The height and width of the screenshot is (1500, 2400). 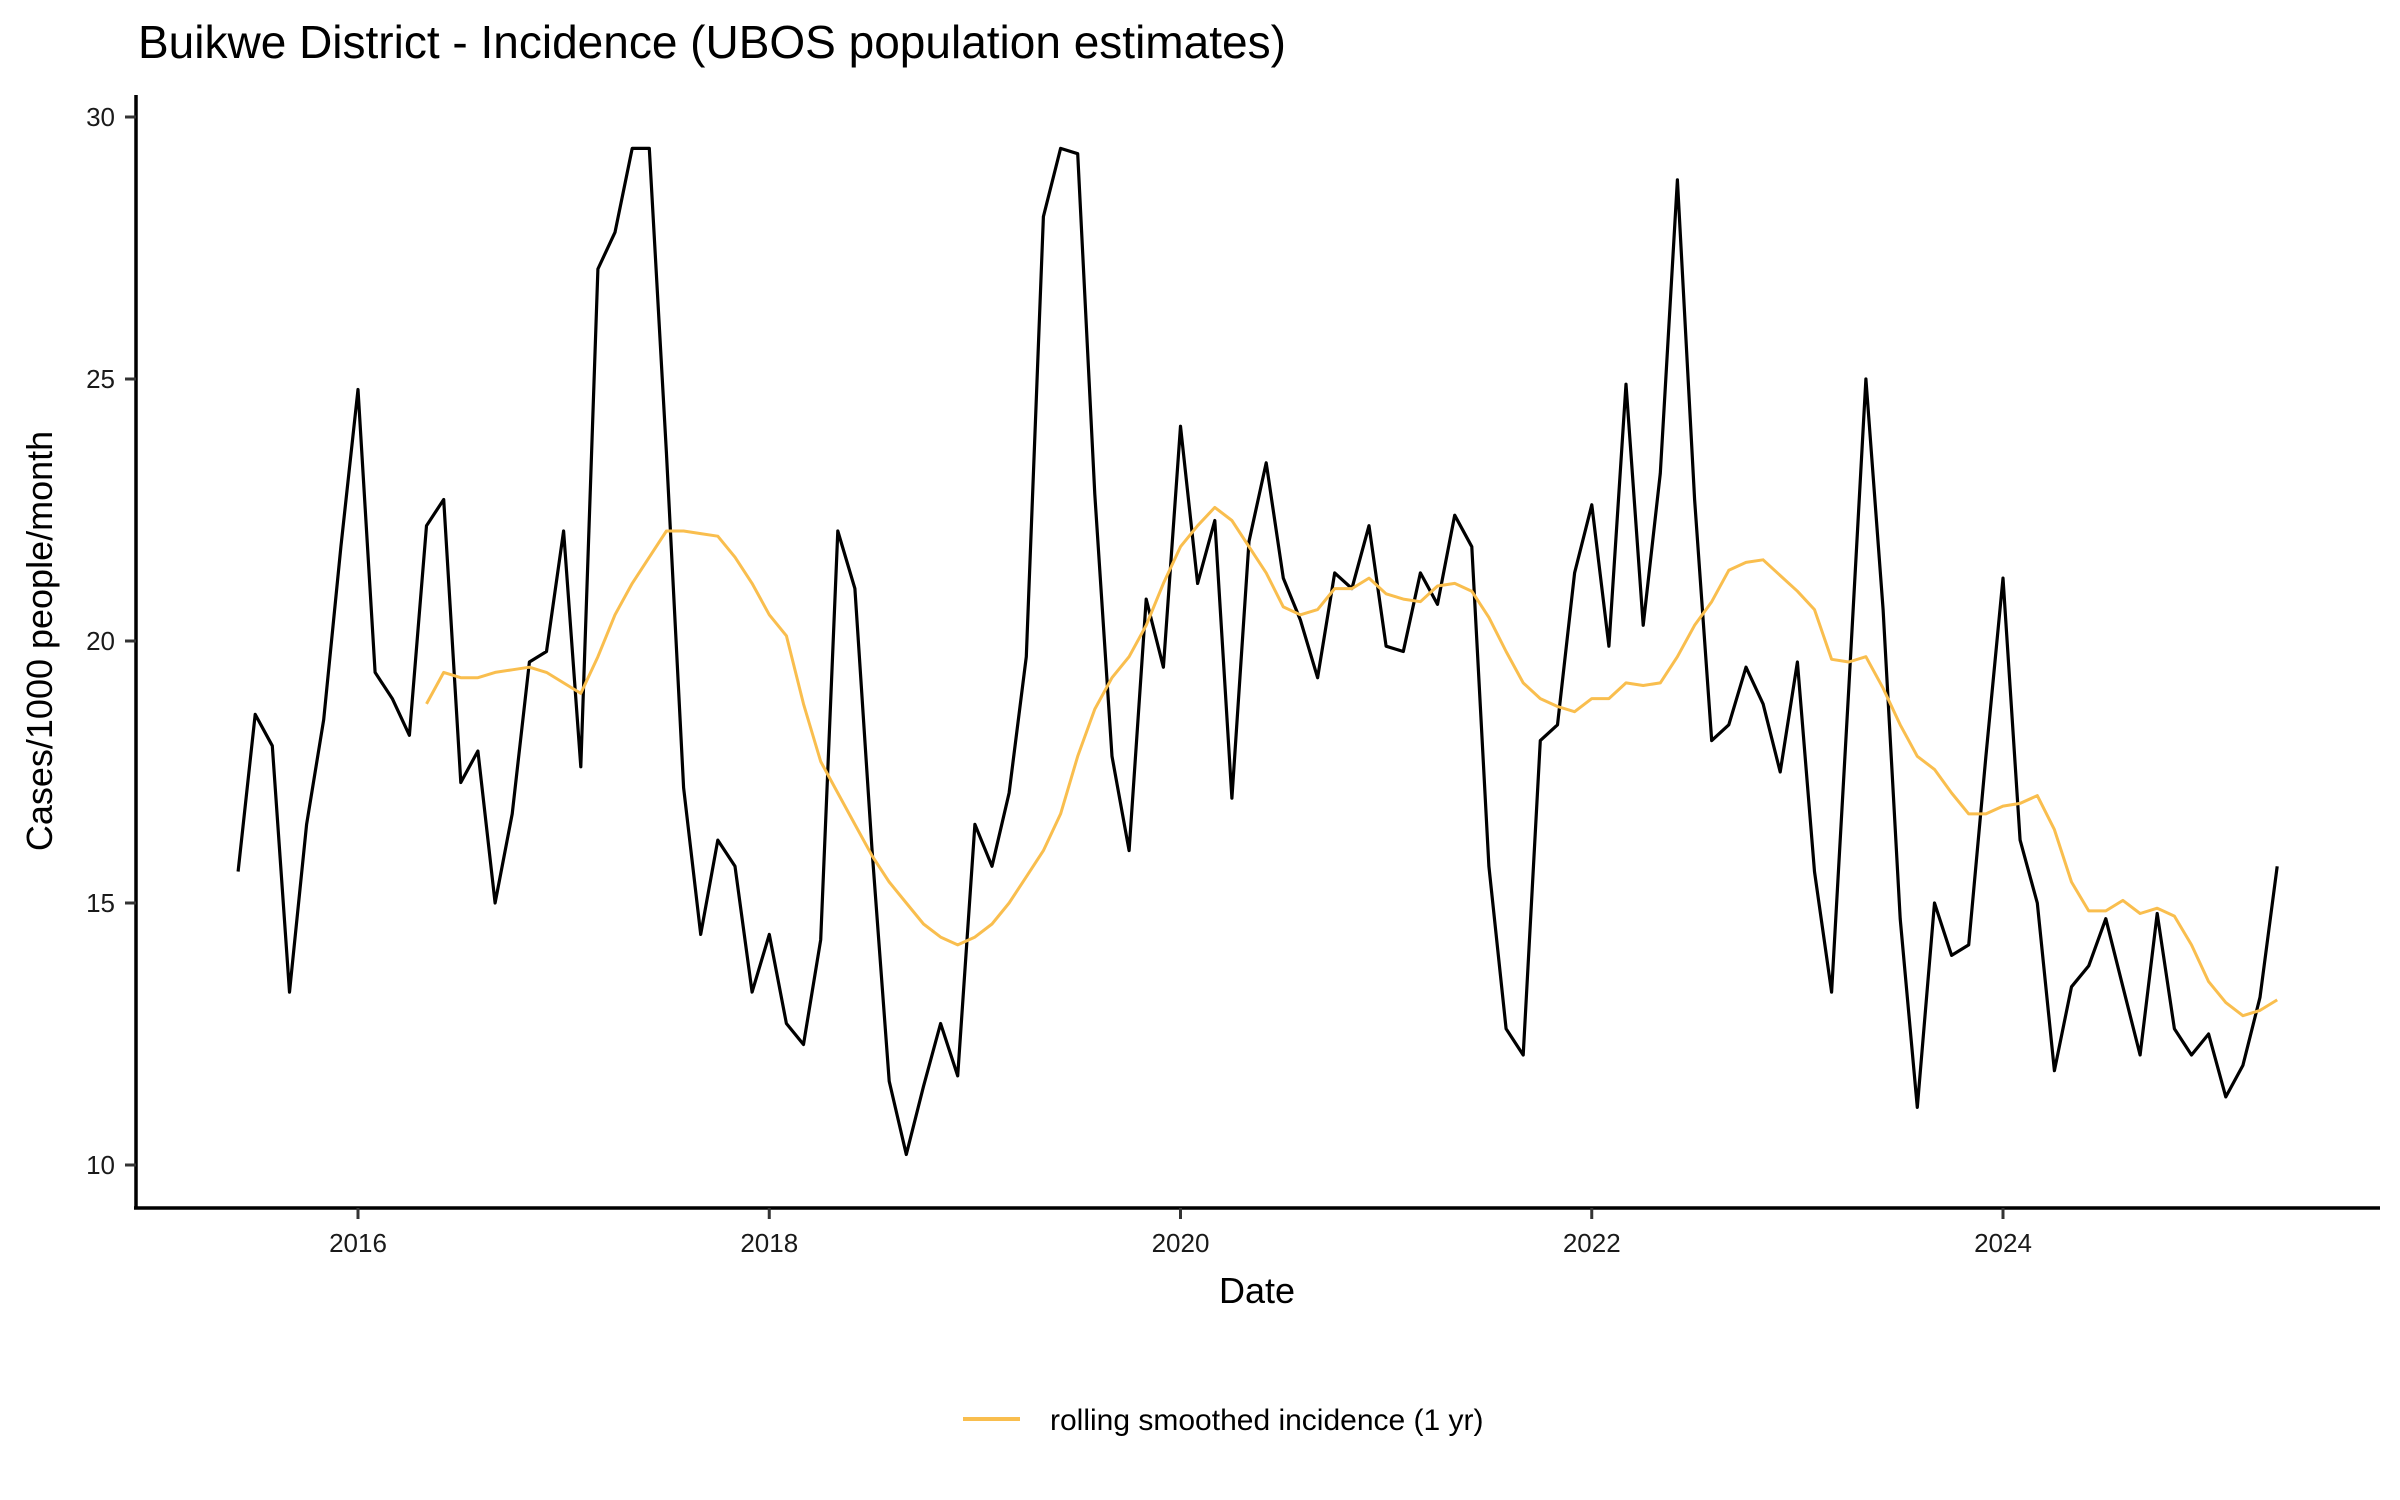 I want to click on y-tick-label: 15, so click(x=100, y=903).